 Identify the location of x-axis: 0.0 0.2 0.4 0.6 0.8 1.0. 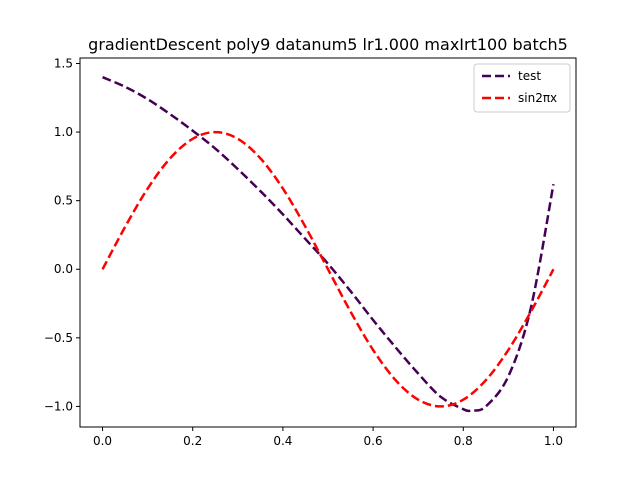
(328, 437).